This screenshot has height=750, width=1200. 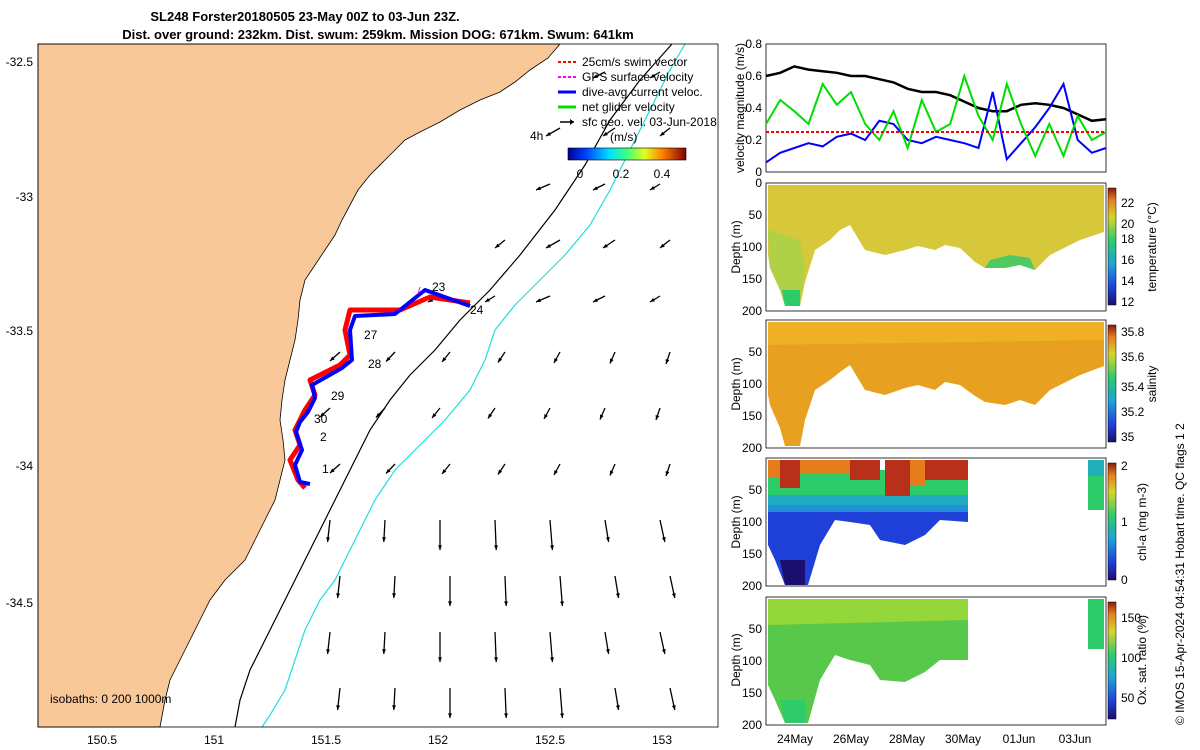 What do you see at coordinates (1128, 239) in the screenshot?
I see `cbar-tick: 18` at bounding box center [1128, 239].